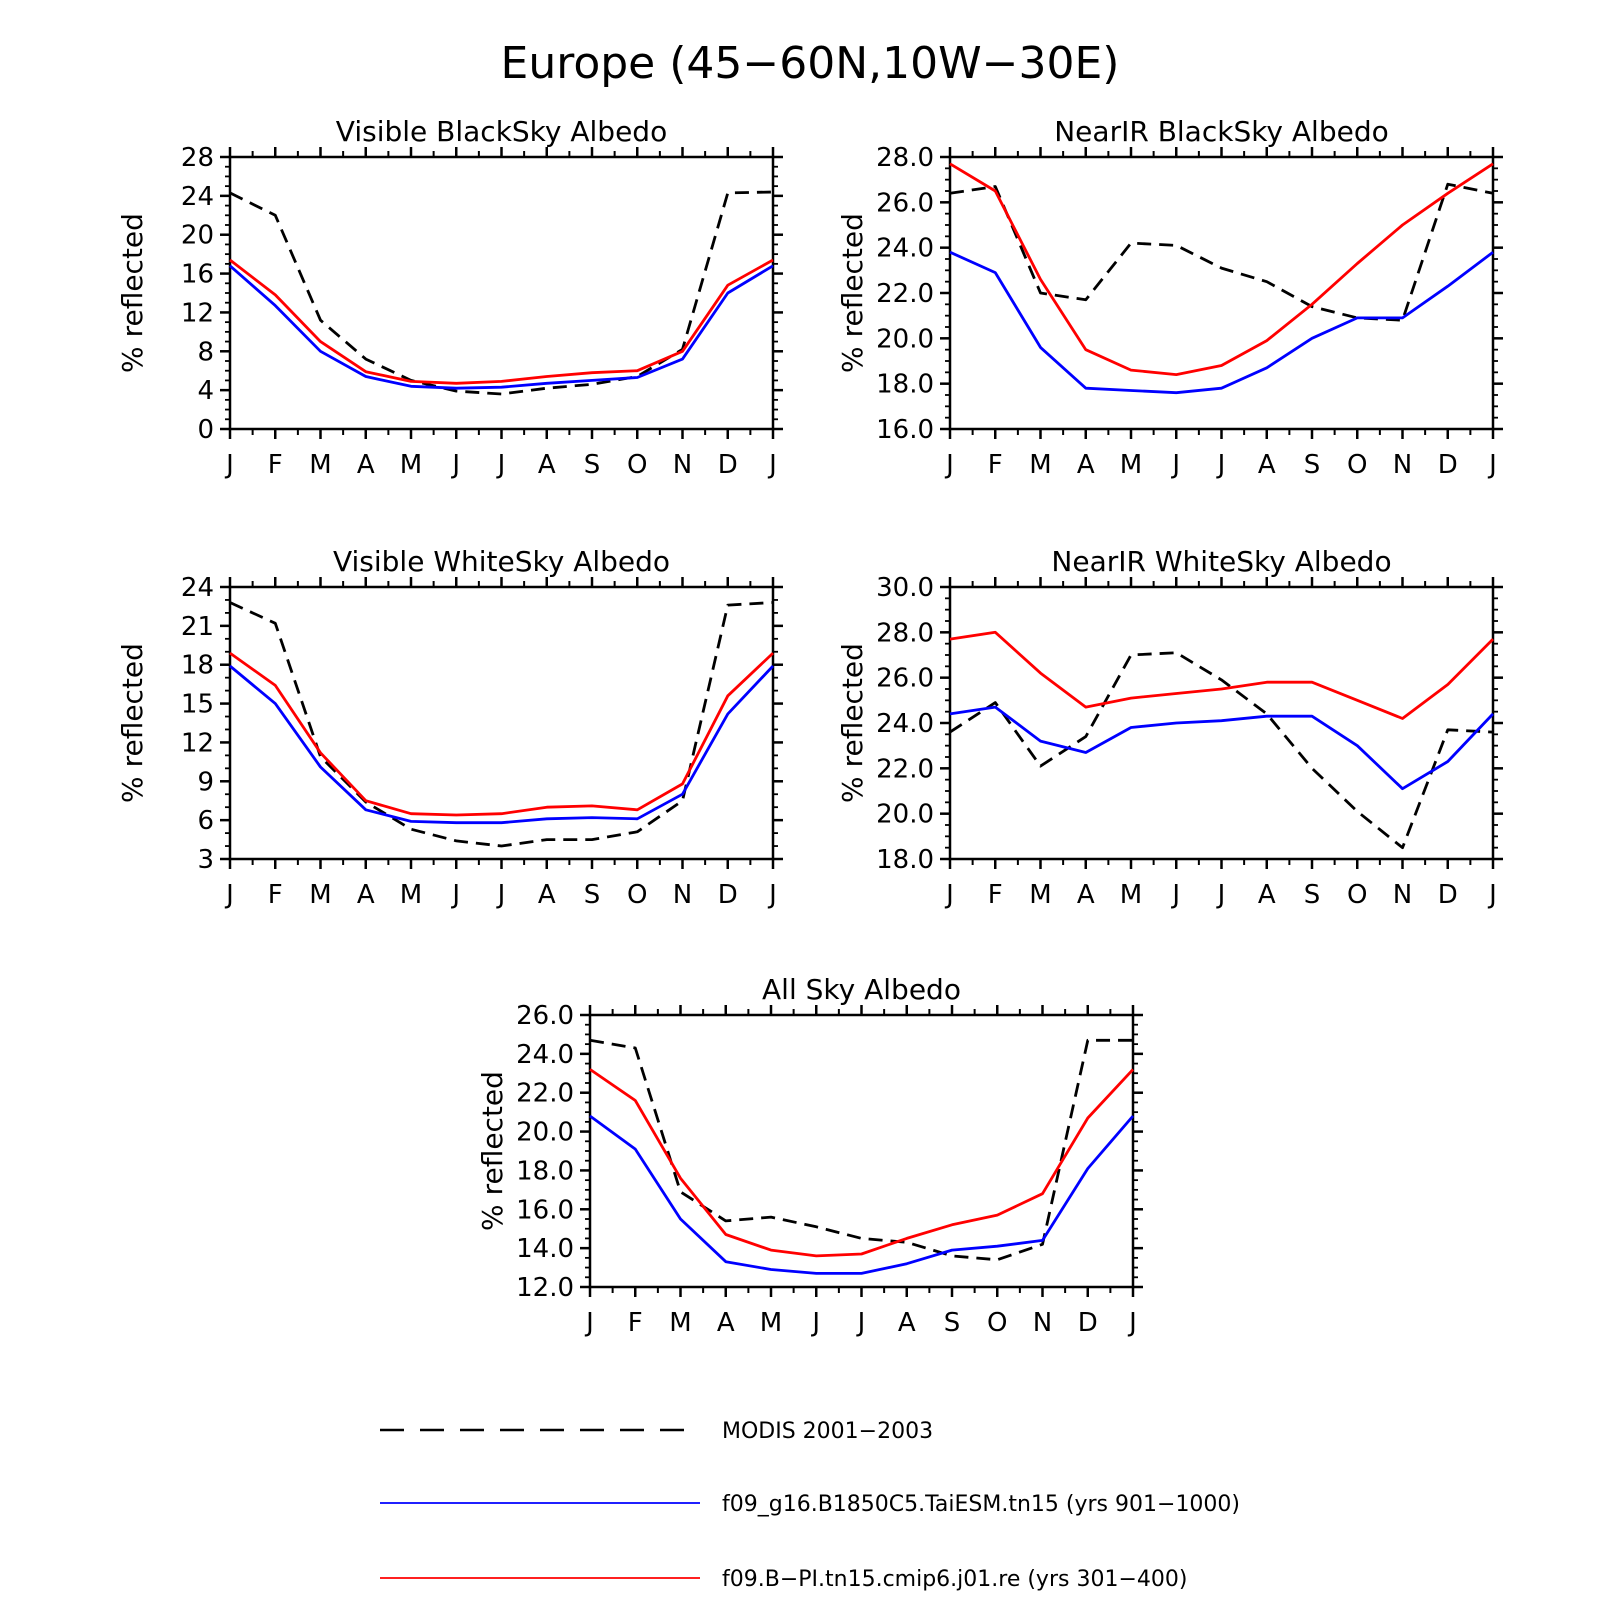 Image resolution: width=1620 pixels, height=1620 pixels. I want to click on y-tick-label: 20, so click(197, 236).